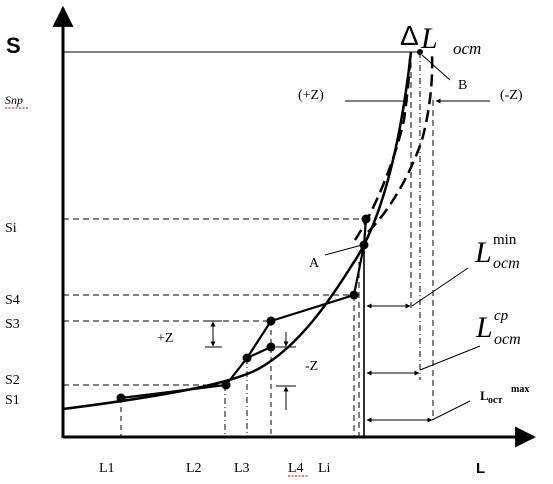  I want to click on lmin-sup: min, so click(505, 240).